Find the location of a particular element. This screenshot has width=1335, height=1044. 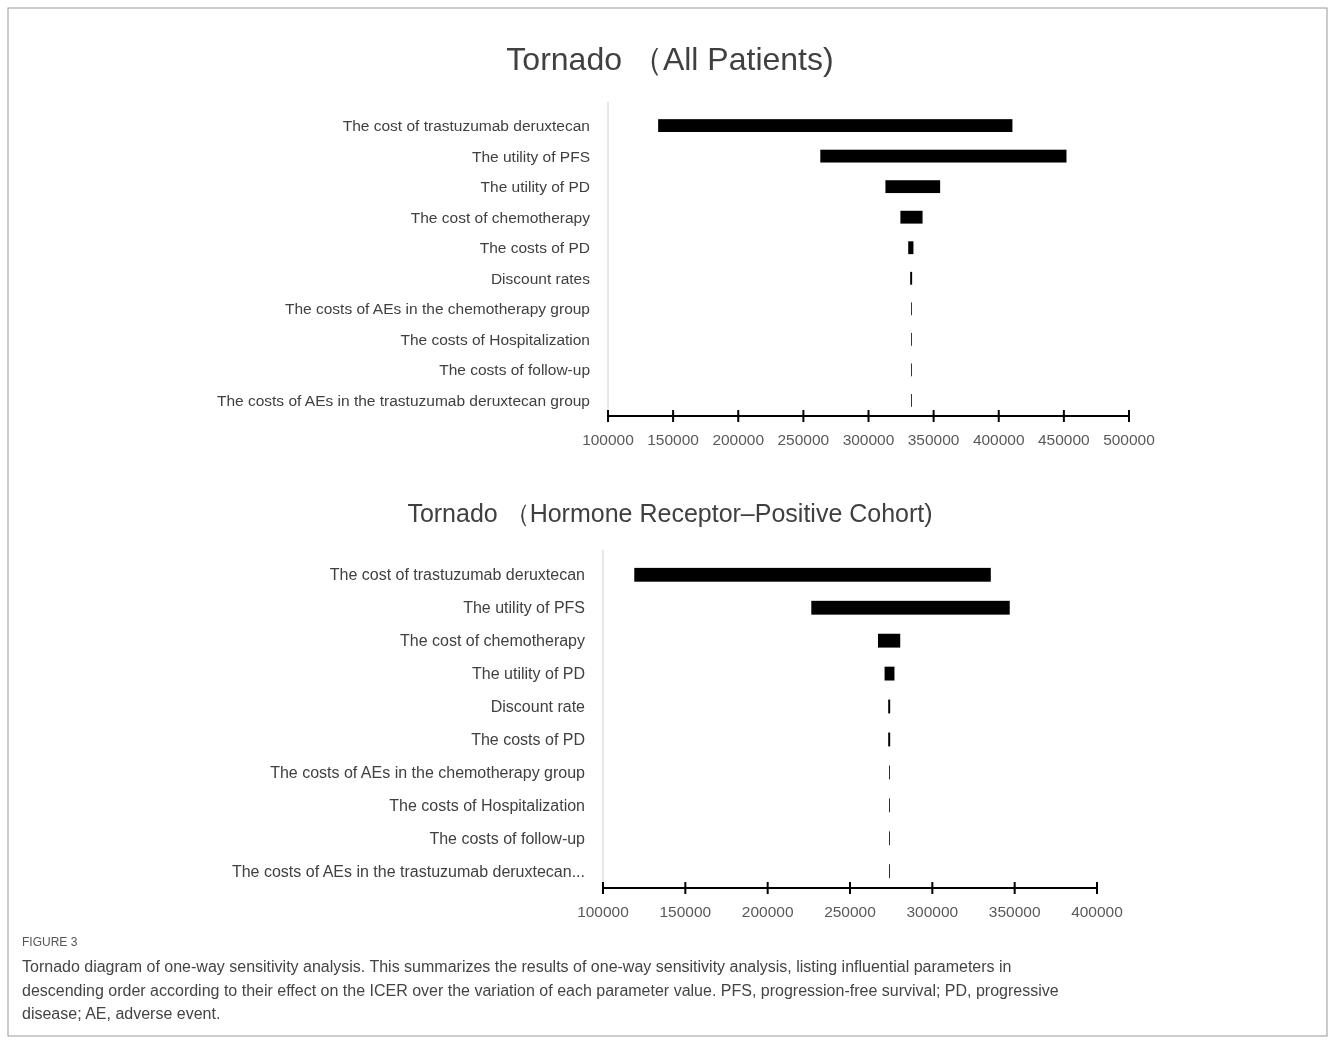

x-tick-label: 500000 is located at coordinates (1129, 439).